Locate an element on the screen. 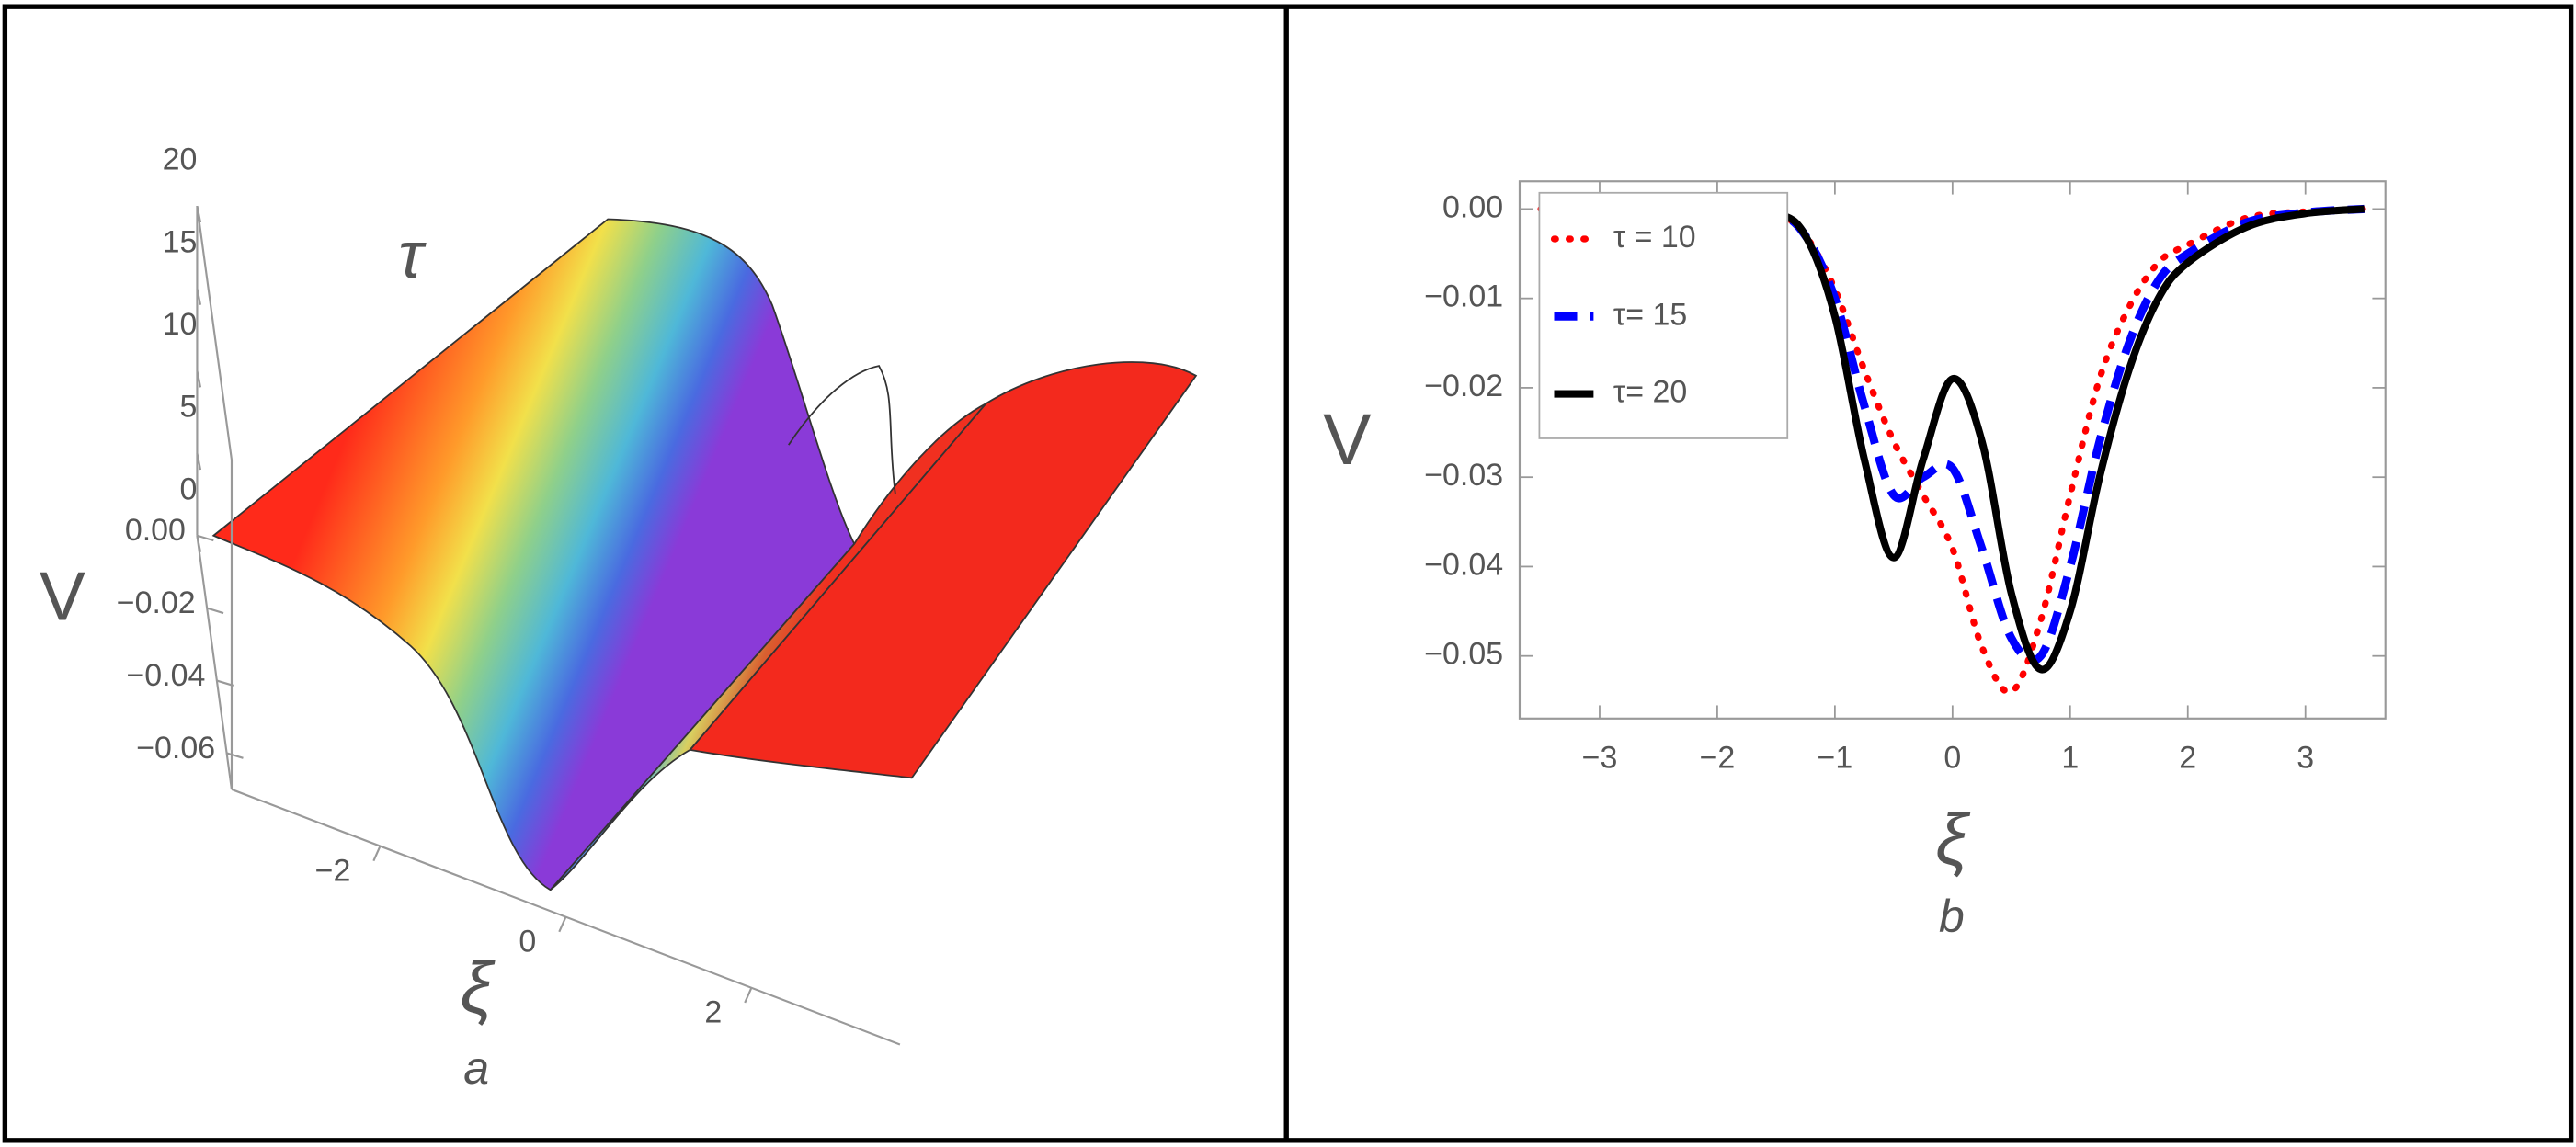 Image resolution: width=2576 pixels, height=1147 pixels. y-tick-label: −0.04 is located at coordinates (1463, 564).